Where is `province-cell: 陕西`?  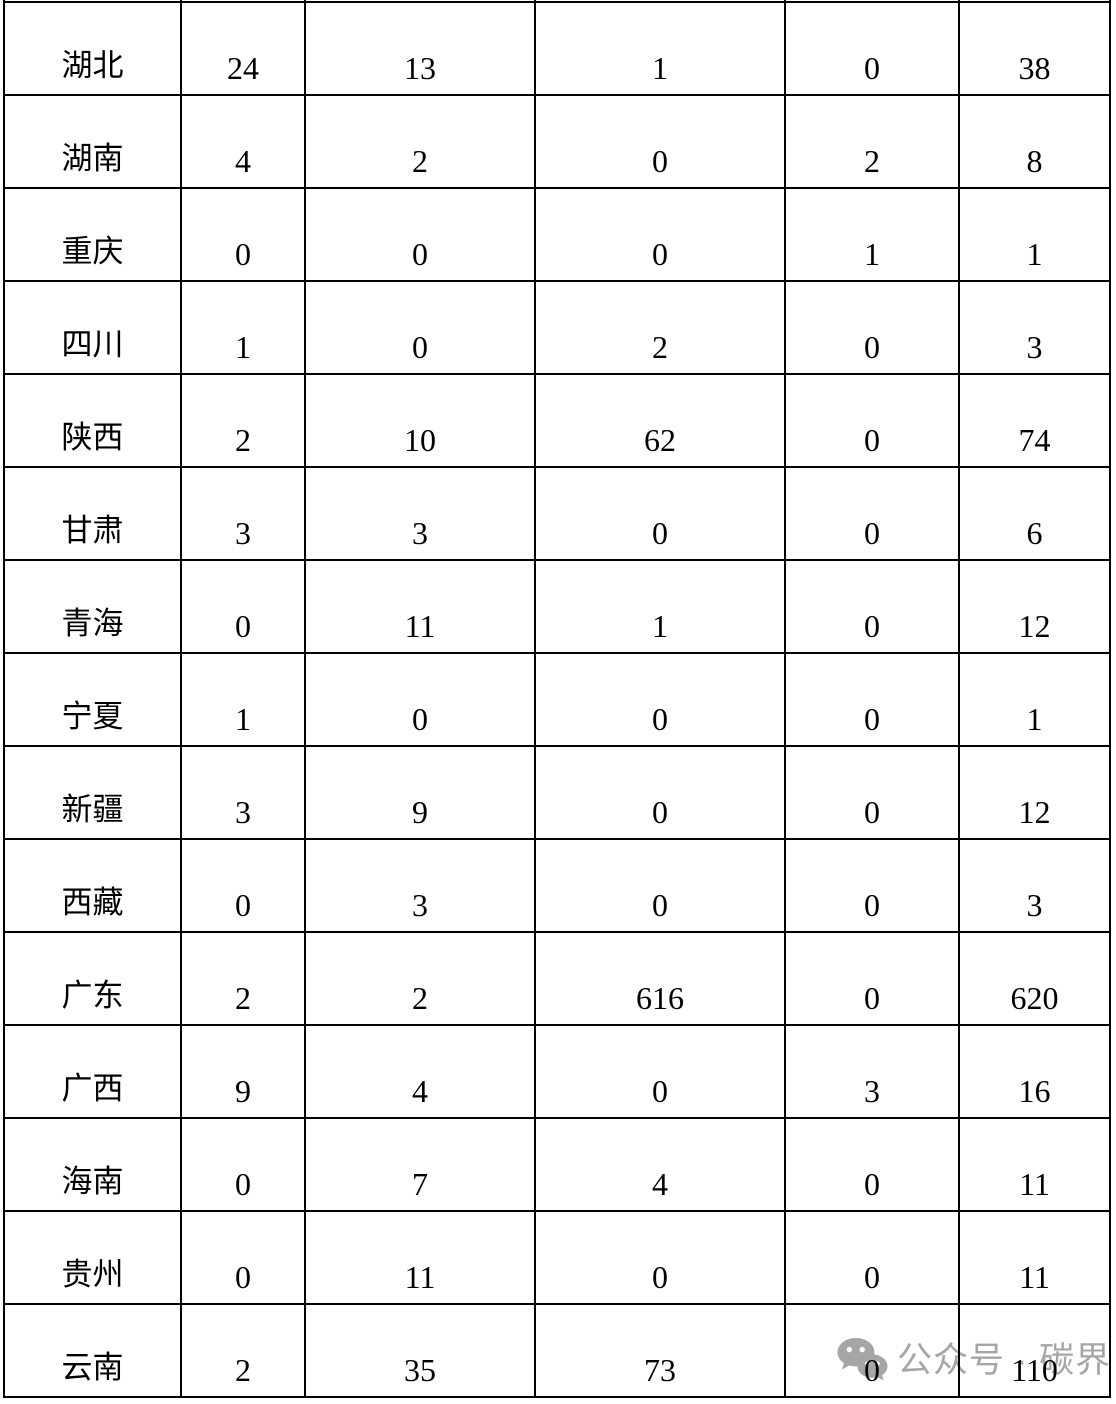 province-cell: 陕西 is located at coordinates (93, 421).